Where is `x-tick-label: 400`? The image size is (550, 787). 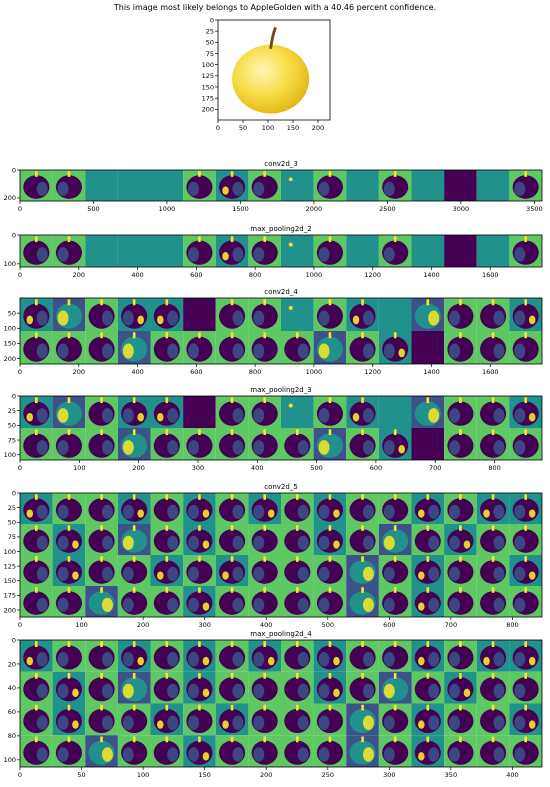
x-tick-label: 400 is located at coordinates (137, 275).